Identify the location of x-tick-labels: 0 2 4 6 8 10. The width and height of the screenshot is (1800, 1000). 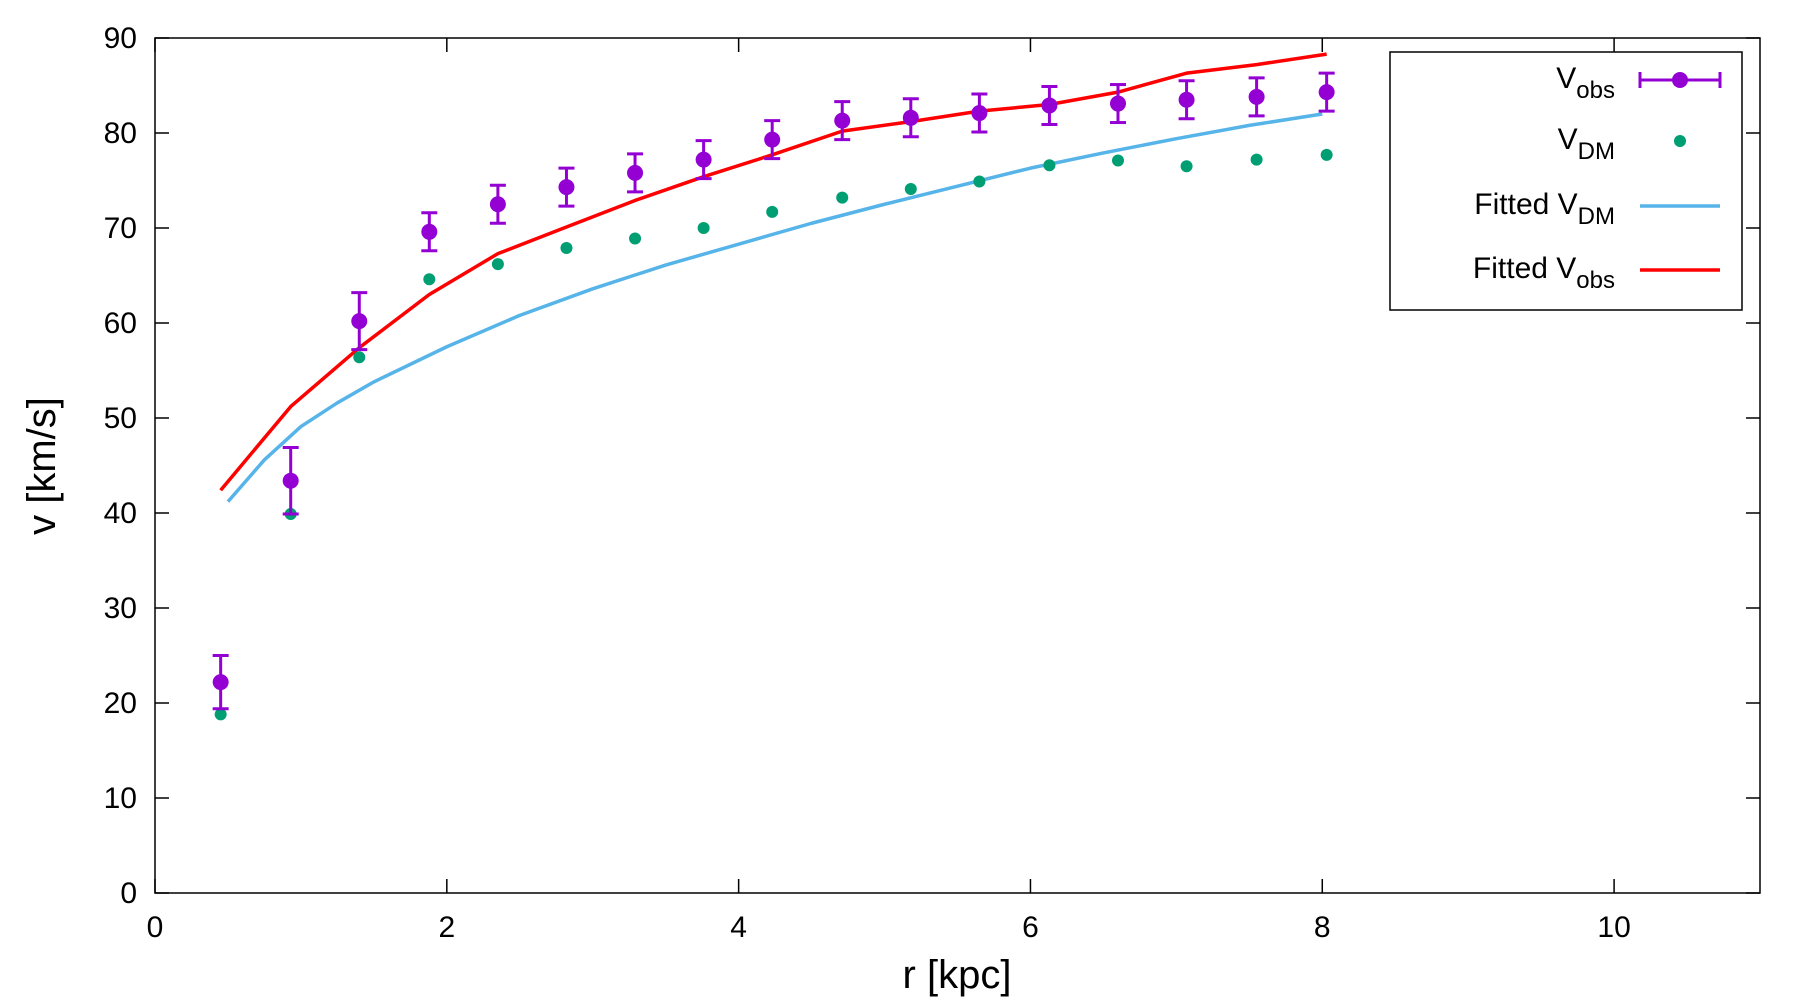
(889, 927).